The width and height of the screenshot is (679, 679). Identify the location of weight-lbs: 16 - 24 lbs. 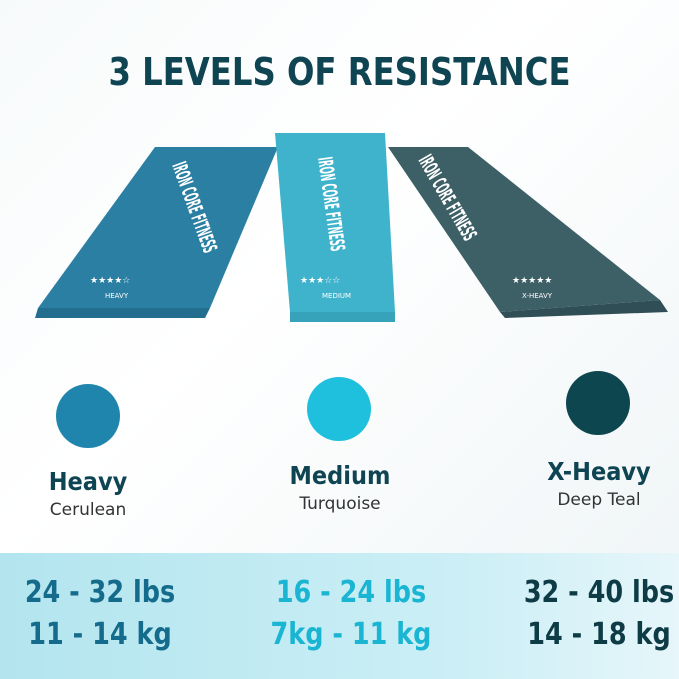
(351, 592).